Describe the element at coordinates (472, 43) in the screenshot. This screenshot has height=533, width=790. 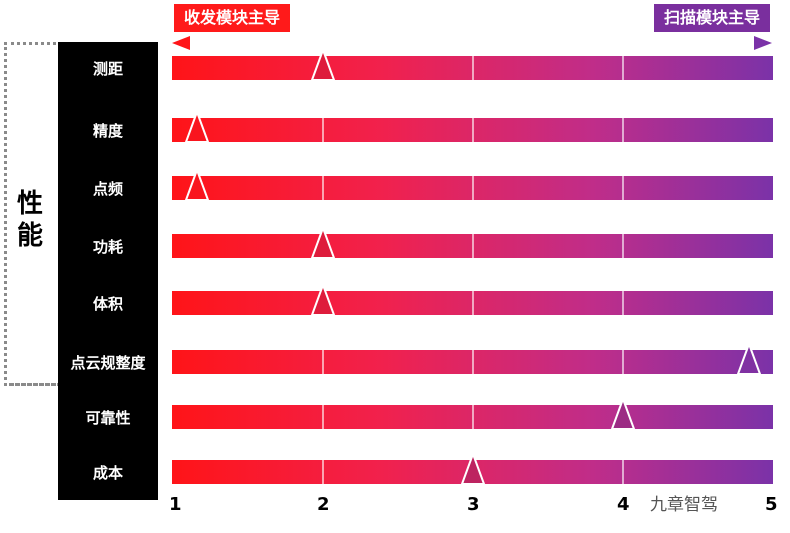
I see `direction-arrow` at that location.